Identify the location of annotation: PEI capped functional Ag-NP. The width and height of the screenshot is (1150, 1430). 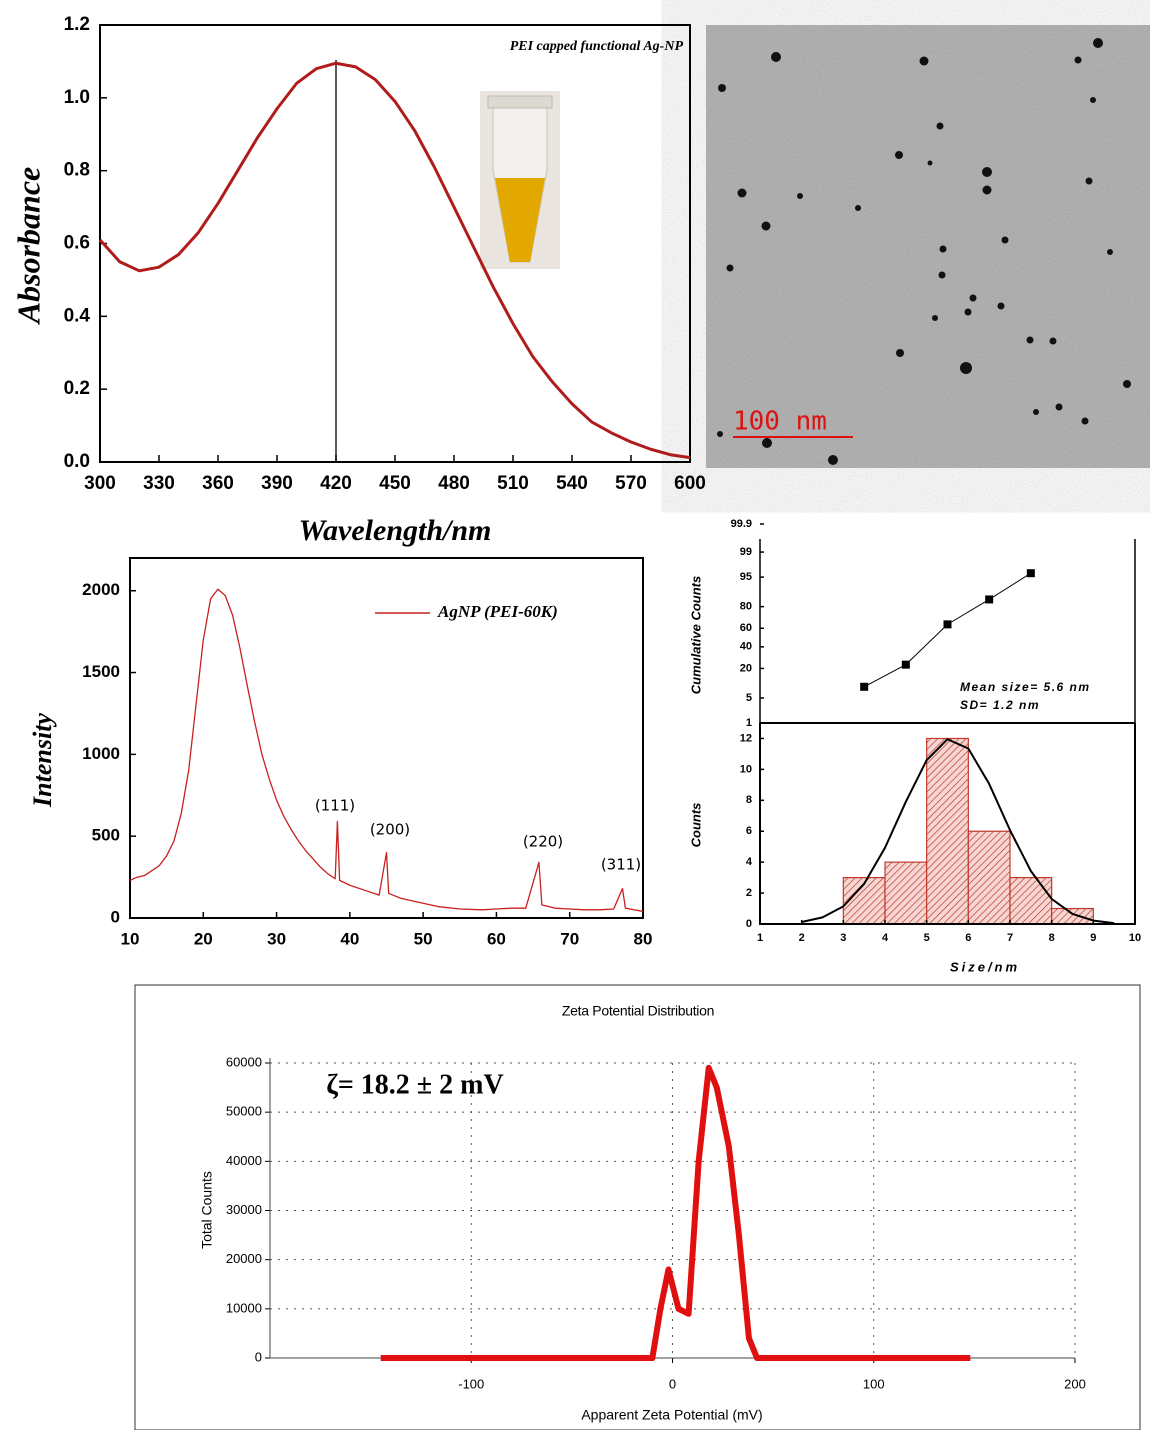
(597, 46).